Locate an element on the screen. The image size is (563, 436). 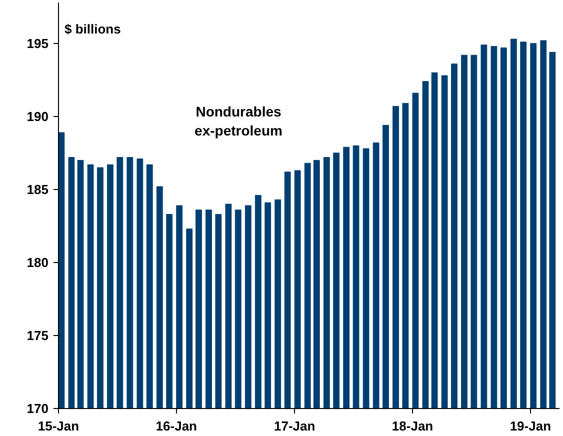
y-tick-label: 185 is located at coordinates (37, 189).